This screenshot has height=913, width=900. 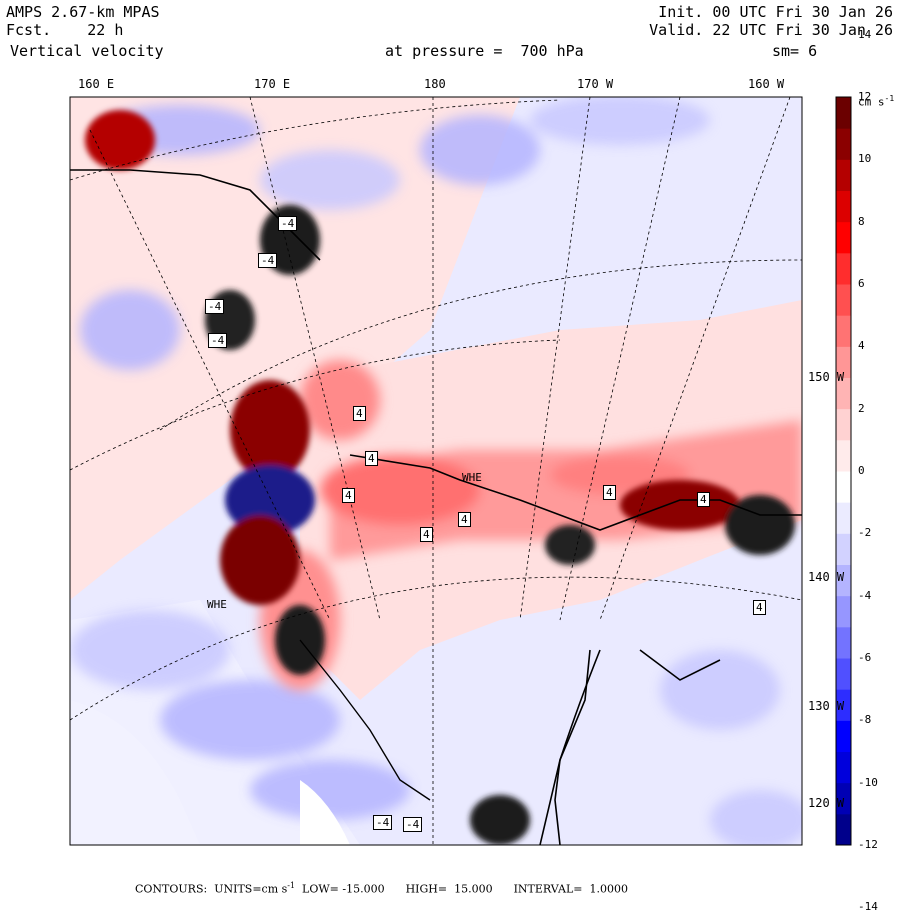 What do you see at coordinates (876, 101) in the screenshot?
I see `colorbar-units: cm s-1` at bounding box center [876, 101].